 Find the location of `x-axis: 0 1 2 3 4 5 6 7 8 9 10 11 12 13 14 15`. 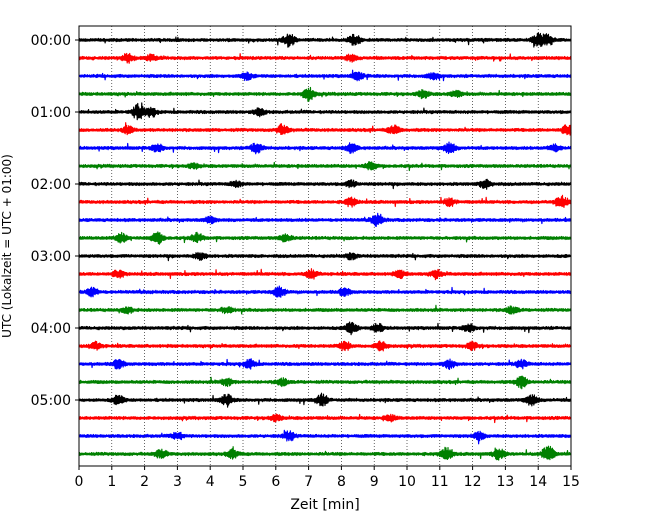

x-axis: 0 1 2 3 4 5 6 7 8 9 10 11 12 13 14 15 is located at coordinates (327, 478).